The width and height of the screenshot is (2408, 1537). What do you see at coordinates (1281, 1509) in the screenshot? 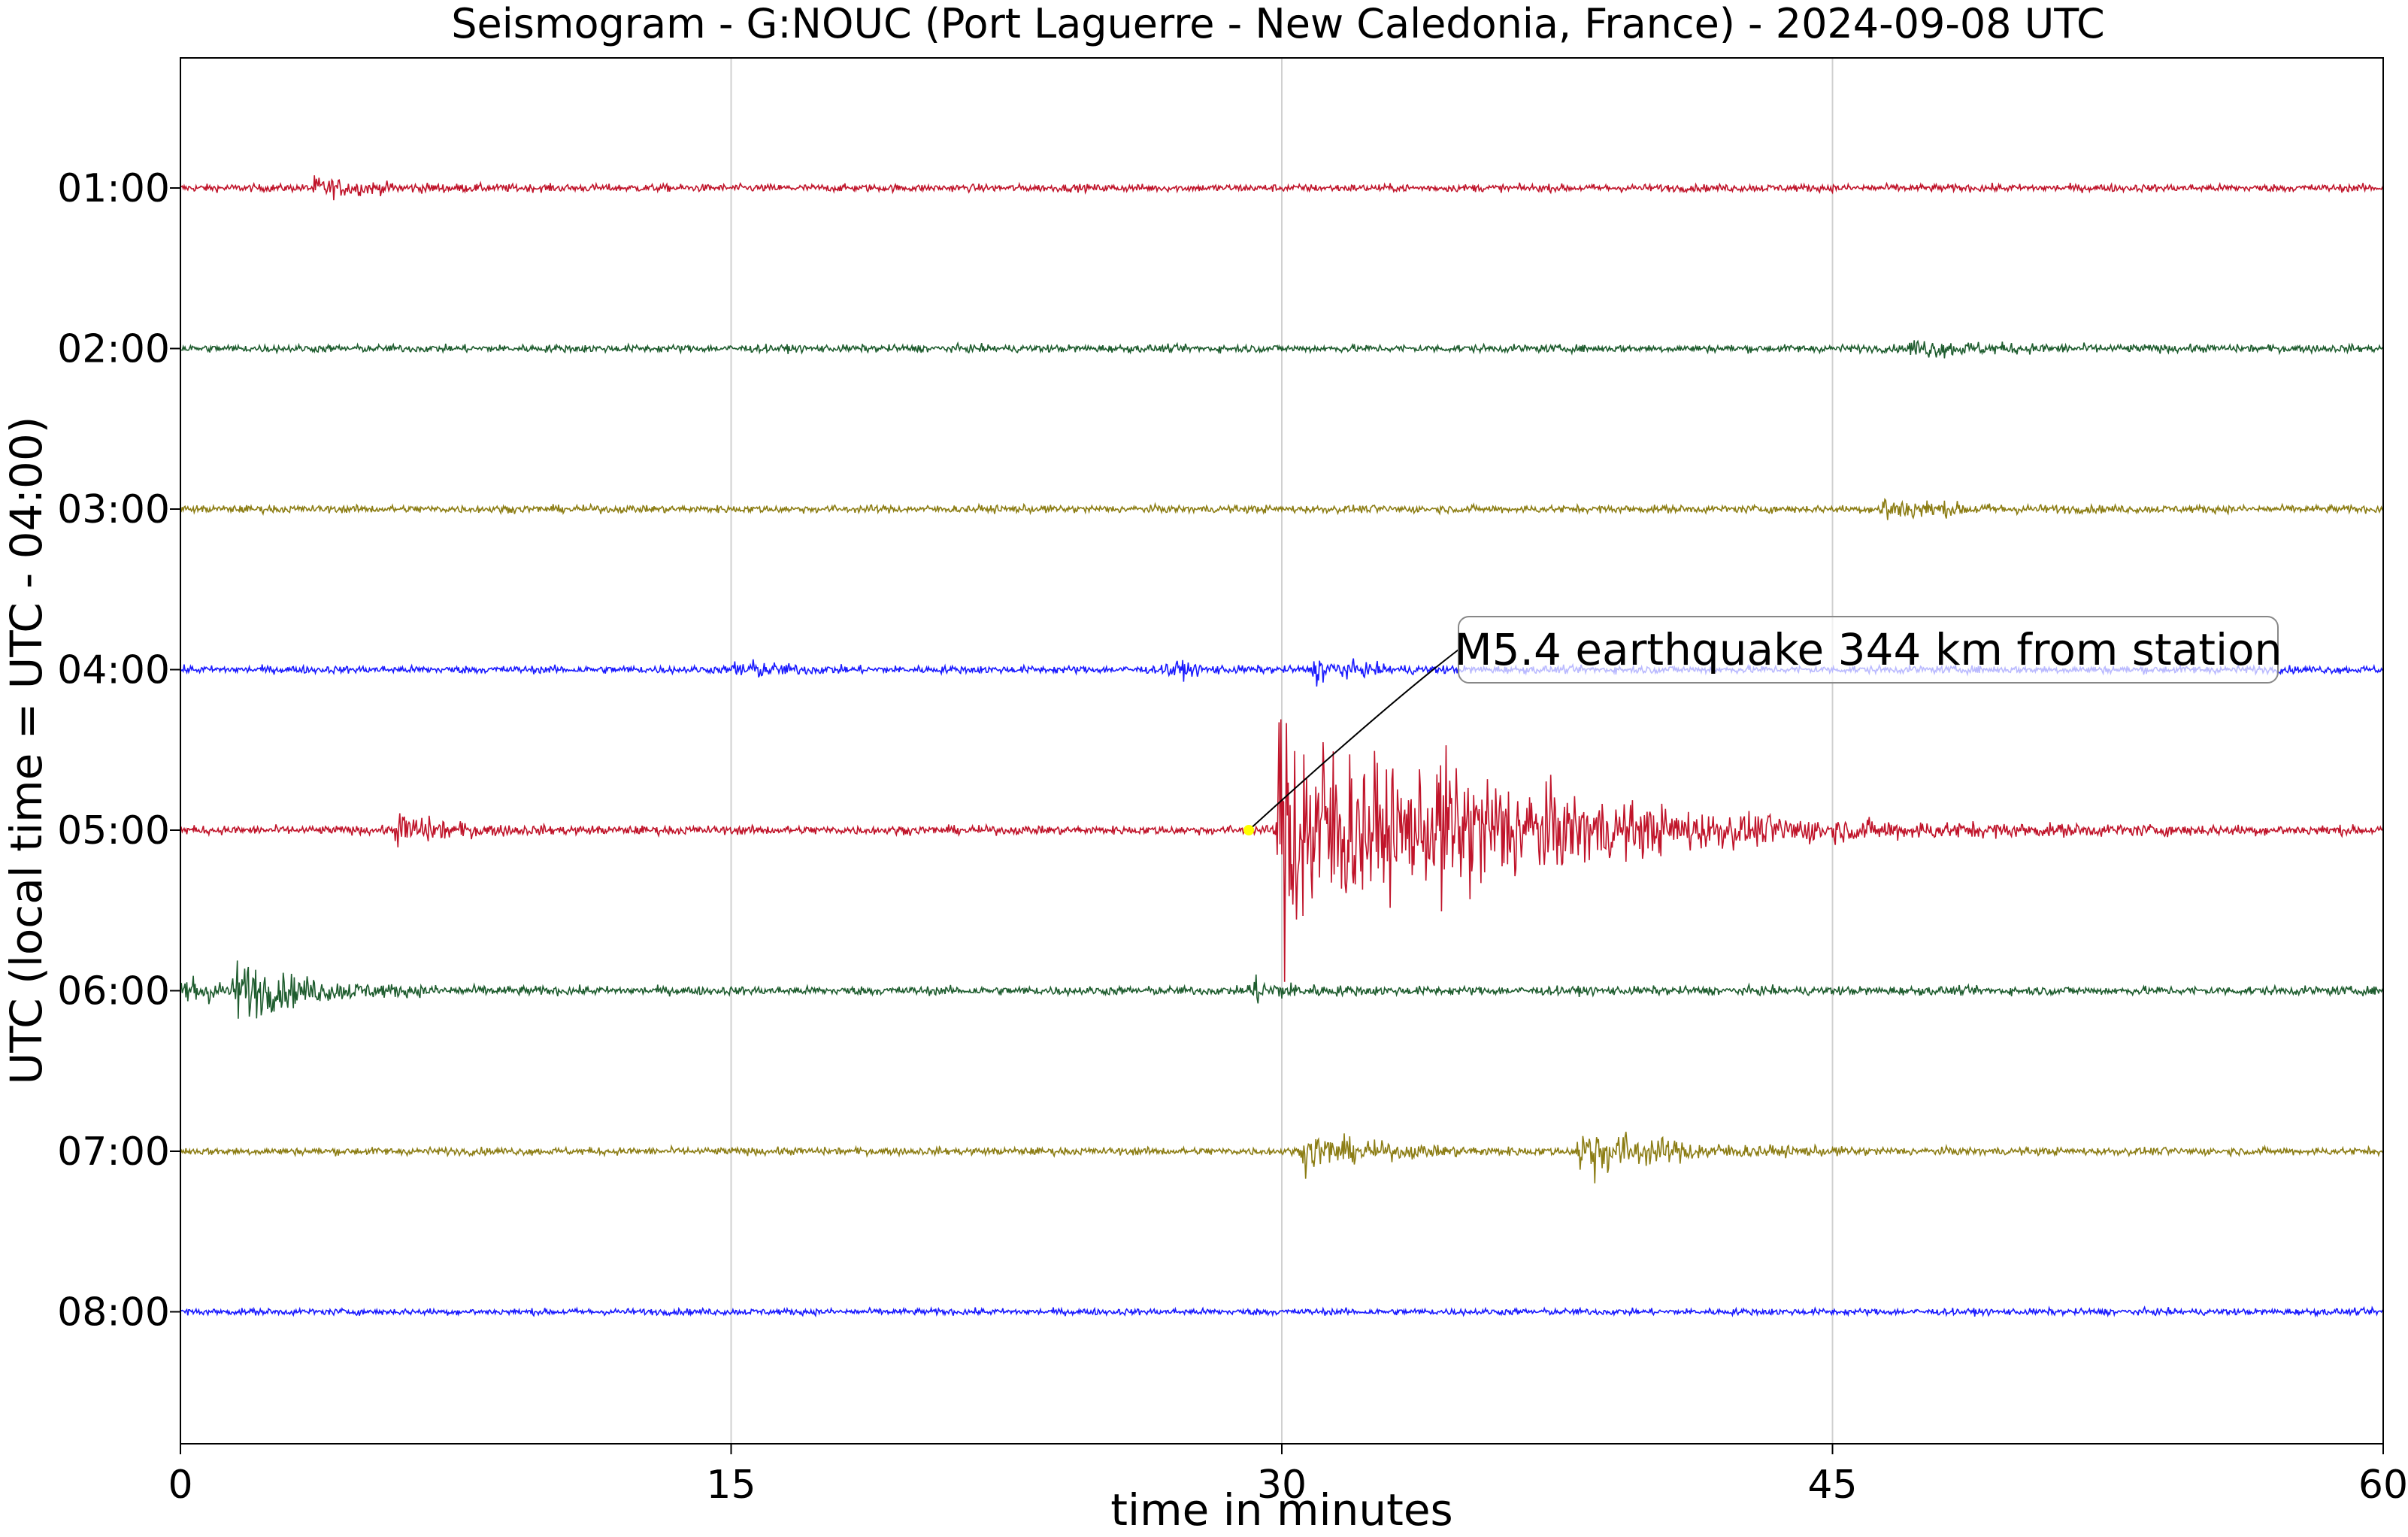
I see `x-axis-label: time in minutes` at bounding box center [1281, 1509].